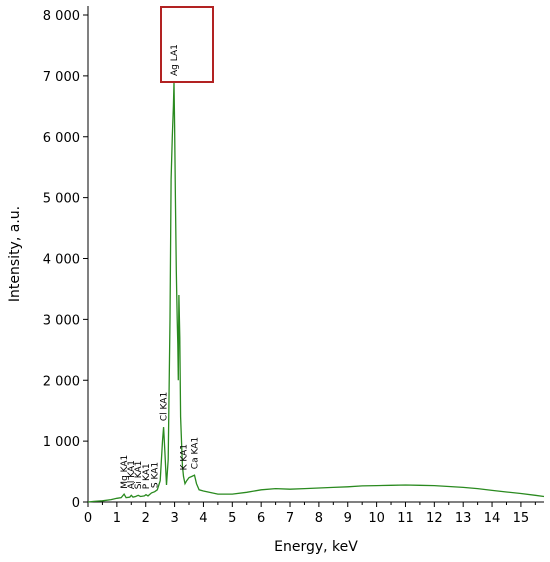  I want to click on ag-peak-highlight-box, so click(187, 44).